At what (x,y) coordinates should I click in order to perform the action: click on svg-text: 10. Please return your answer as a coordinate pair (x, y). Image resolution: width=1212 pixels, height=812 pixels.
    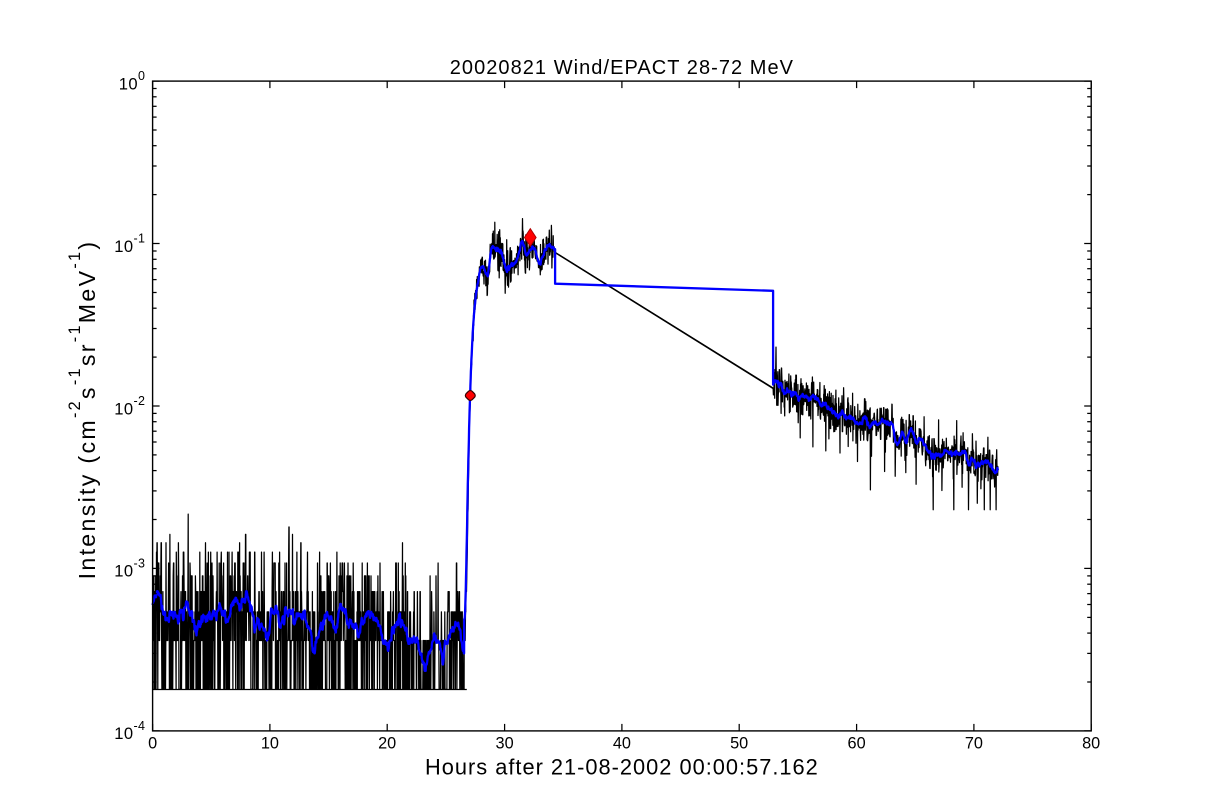
    Looking at the image, I should click on (270, 744).